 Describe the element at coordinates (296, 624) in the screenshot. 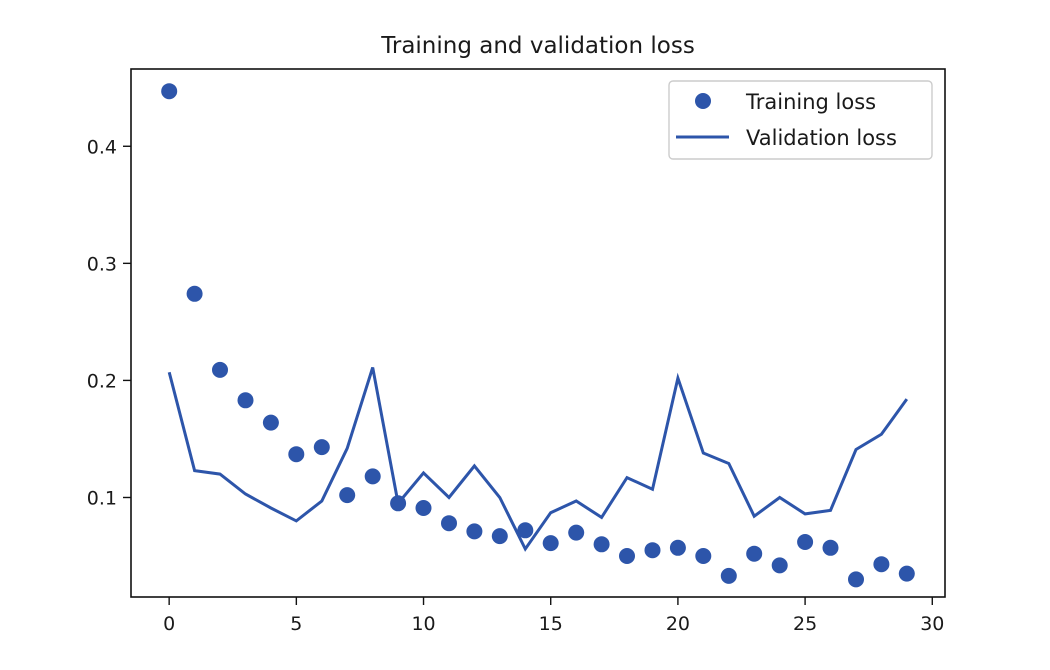

I see `x-tick-label-5: 5` at that location.